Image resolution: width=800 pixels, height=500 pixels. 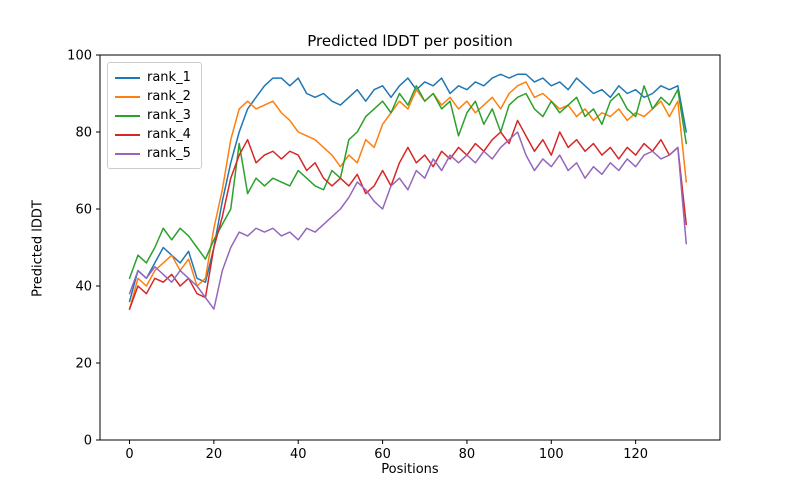 What do you see at coordinates (83, 133) in the screenshot?
I see `y-tick-label: 80` at bounding box center [83, 133].